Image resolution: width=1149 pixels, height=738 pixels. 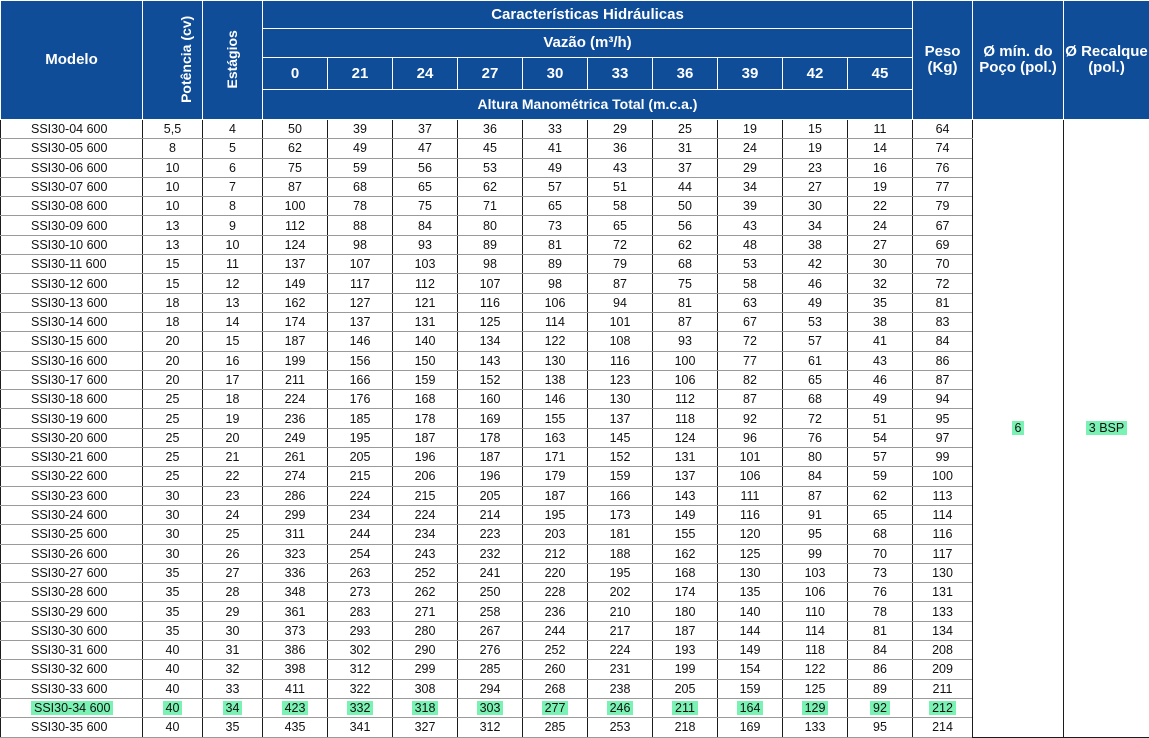 What do you see at coordinates (815, 611) in the screenshot?
I see `table-cell: 110` at bounding box center [815, 611].